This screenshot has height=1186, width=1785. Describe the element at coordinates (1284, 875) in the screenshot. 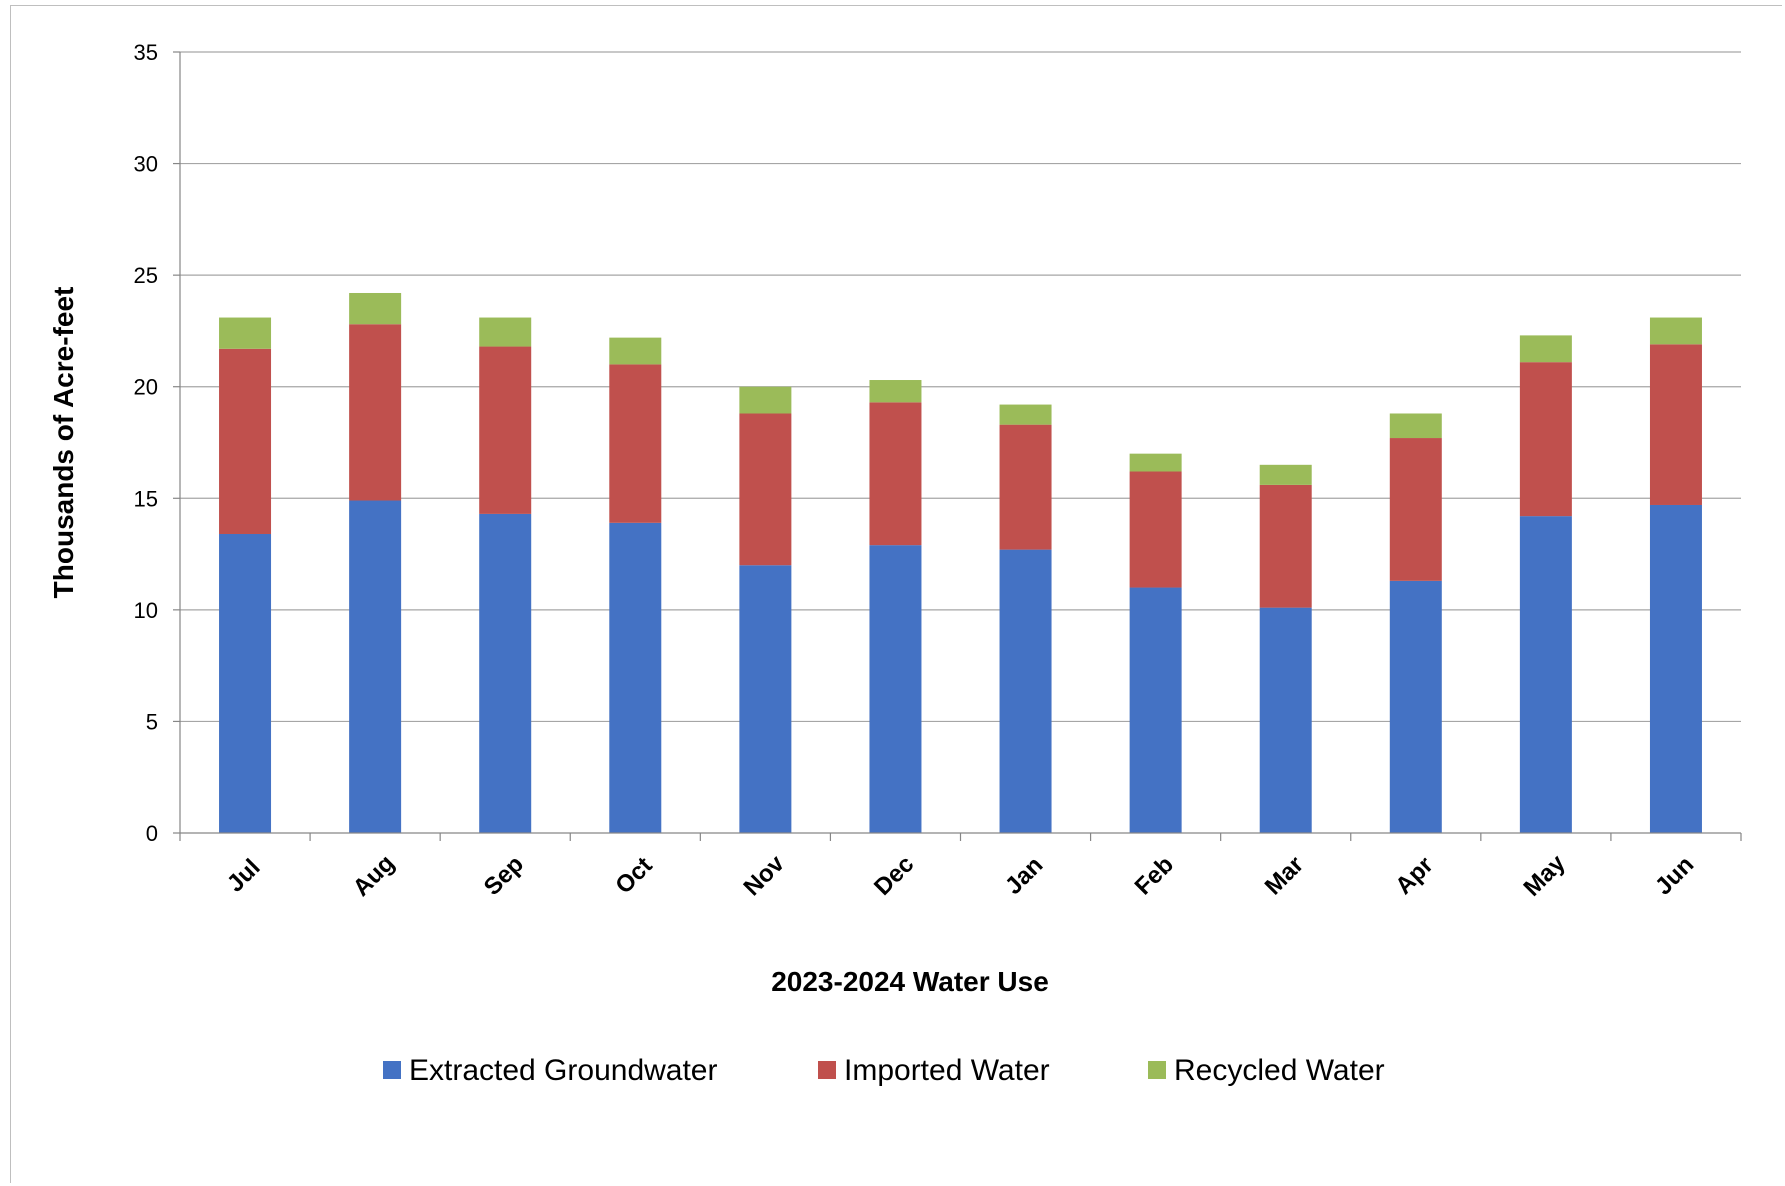

I see `x-tick-label: Mar` at that location.